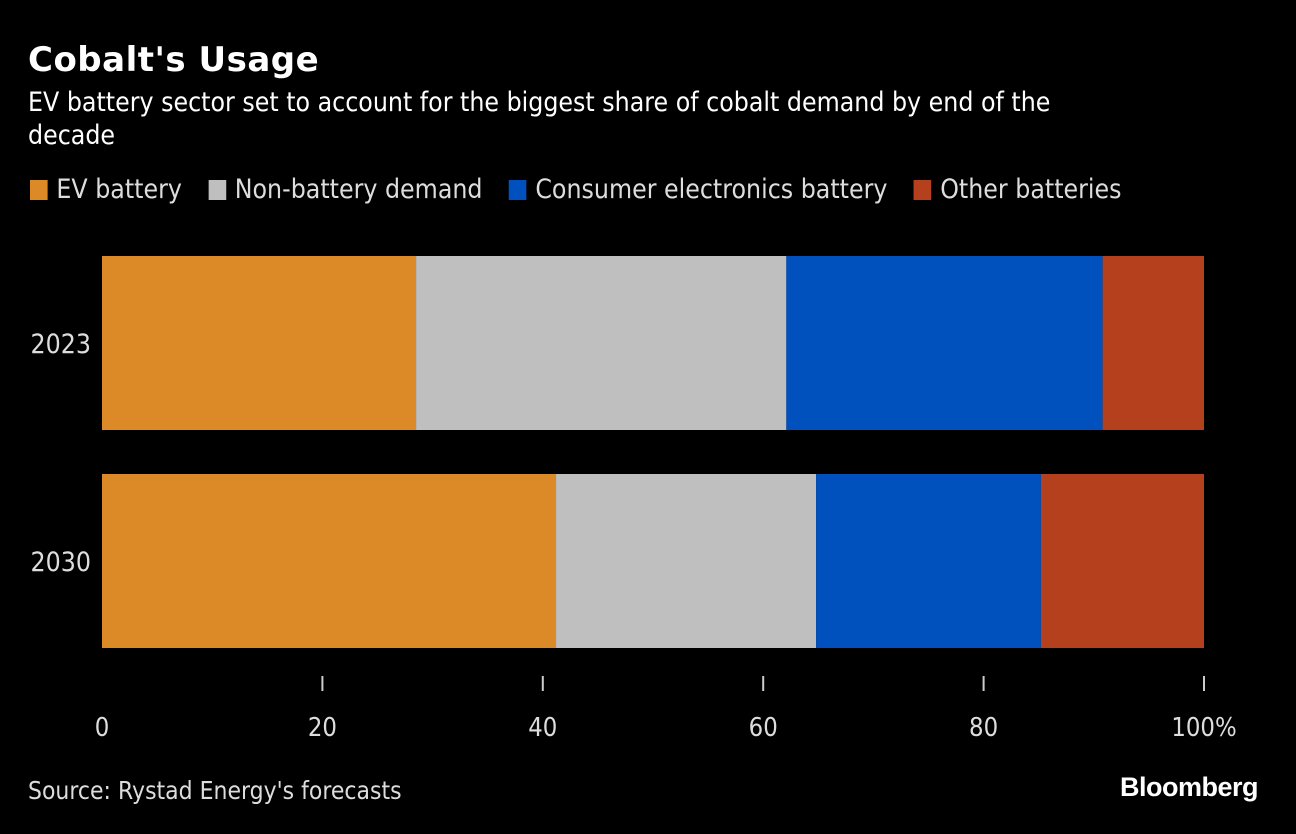 The width and height of the screenshot is (1296, 834). What do you see at coordinates (1122, 561) in the screenshot?
I see `bar-2030-other-batteries` at bounding box center [1122, 561].